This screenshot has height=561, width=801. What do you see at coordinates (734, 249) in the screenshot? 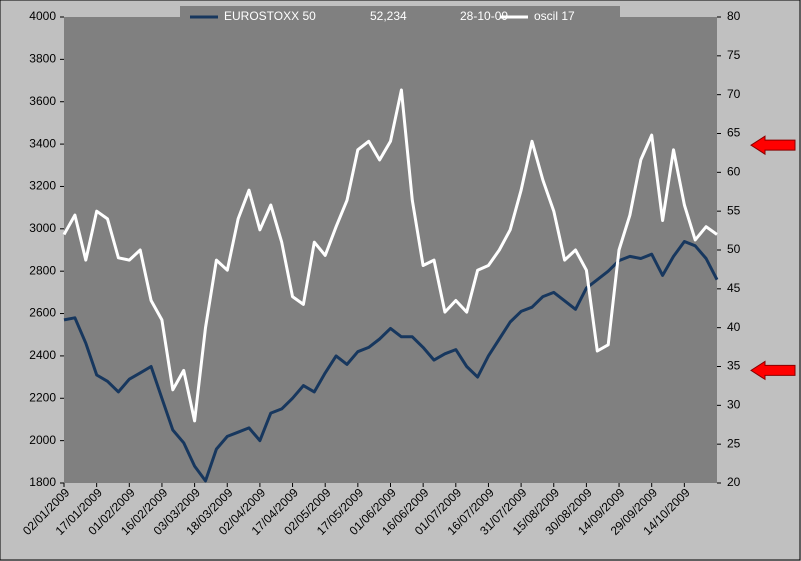
I see `y2-tick-label: 50` at bounding box center [734, 249].